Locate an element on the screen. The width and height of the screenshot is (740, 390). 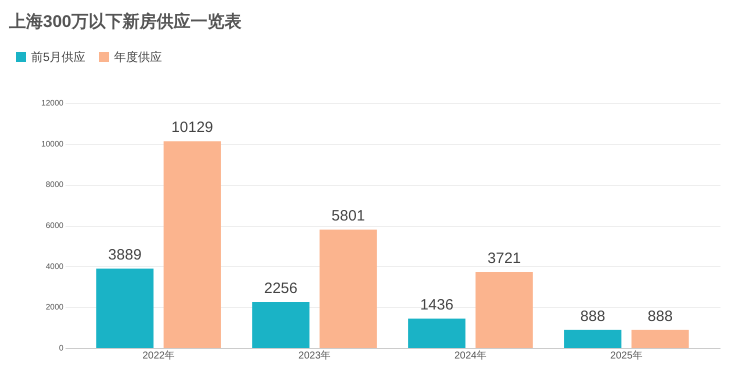
x-tick-label: 2023年 is located at coordinates (314, 356).